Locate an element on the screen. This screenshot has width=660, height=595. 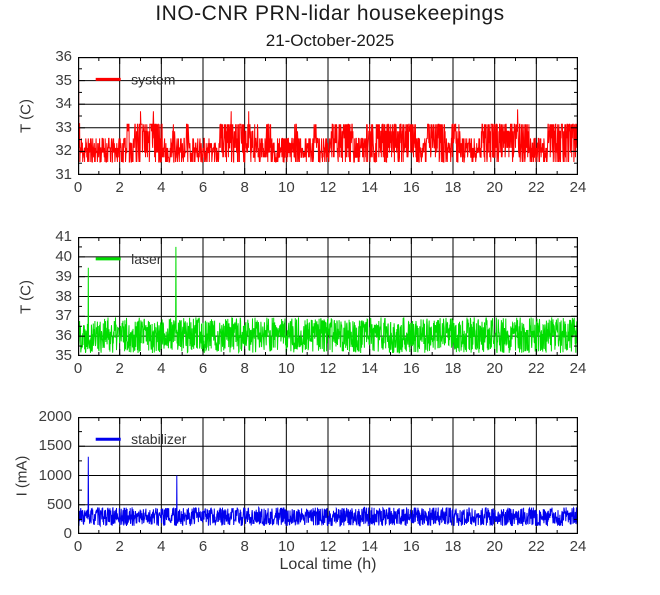
y-tick-label: 1500 is located at coordinates (55, 446).